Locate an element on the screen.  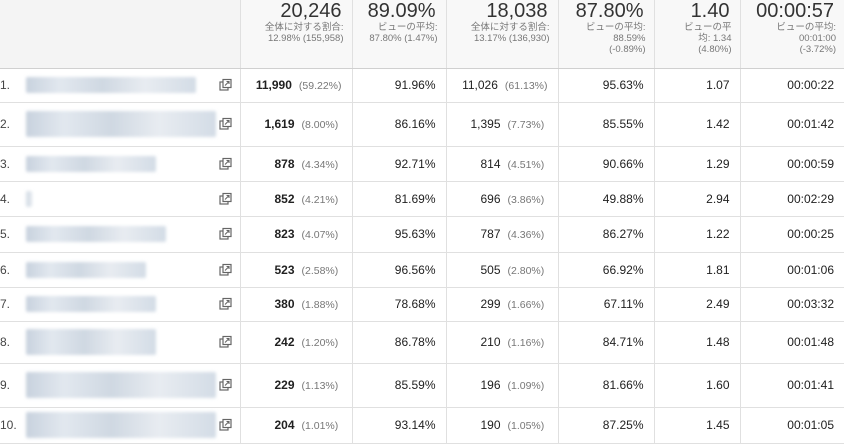
pages-per-session-cell: 1.29 is located at coordinates (697, 164).